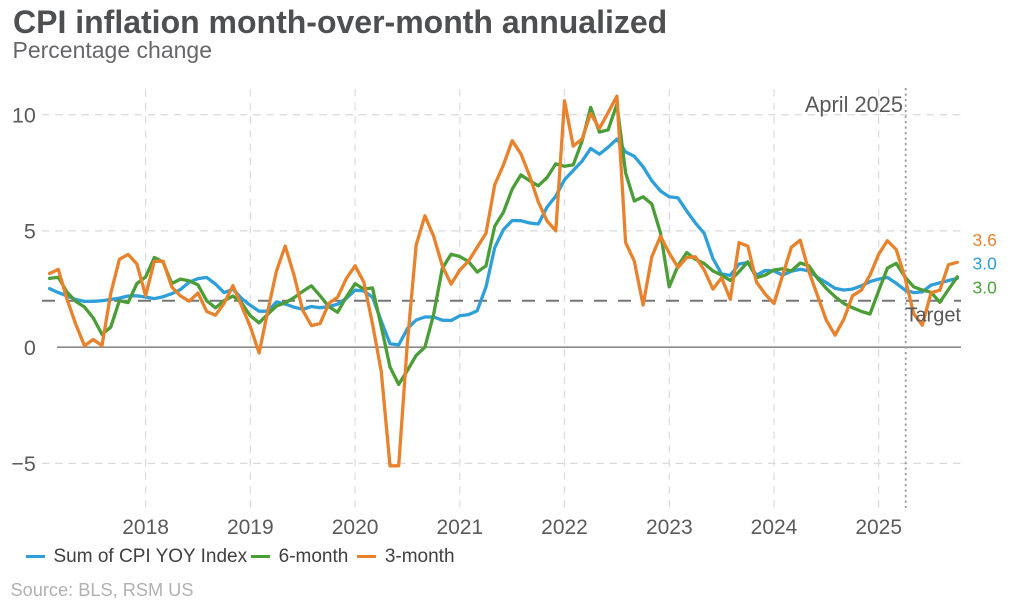 The width and height of the screenshot is (1020, 600). What do you see at coordinates (23, 464) in the screenshot?
I see `svg-text: −5` at bounding box center [23, 464].